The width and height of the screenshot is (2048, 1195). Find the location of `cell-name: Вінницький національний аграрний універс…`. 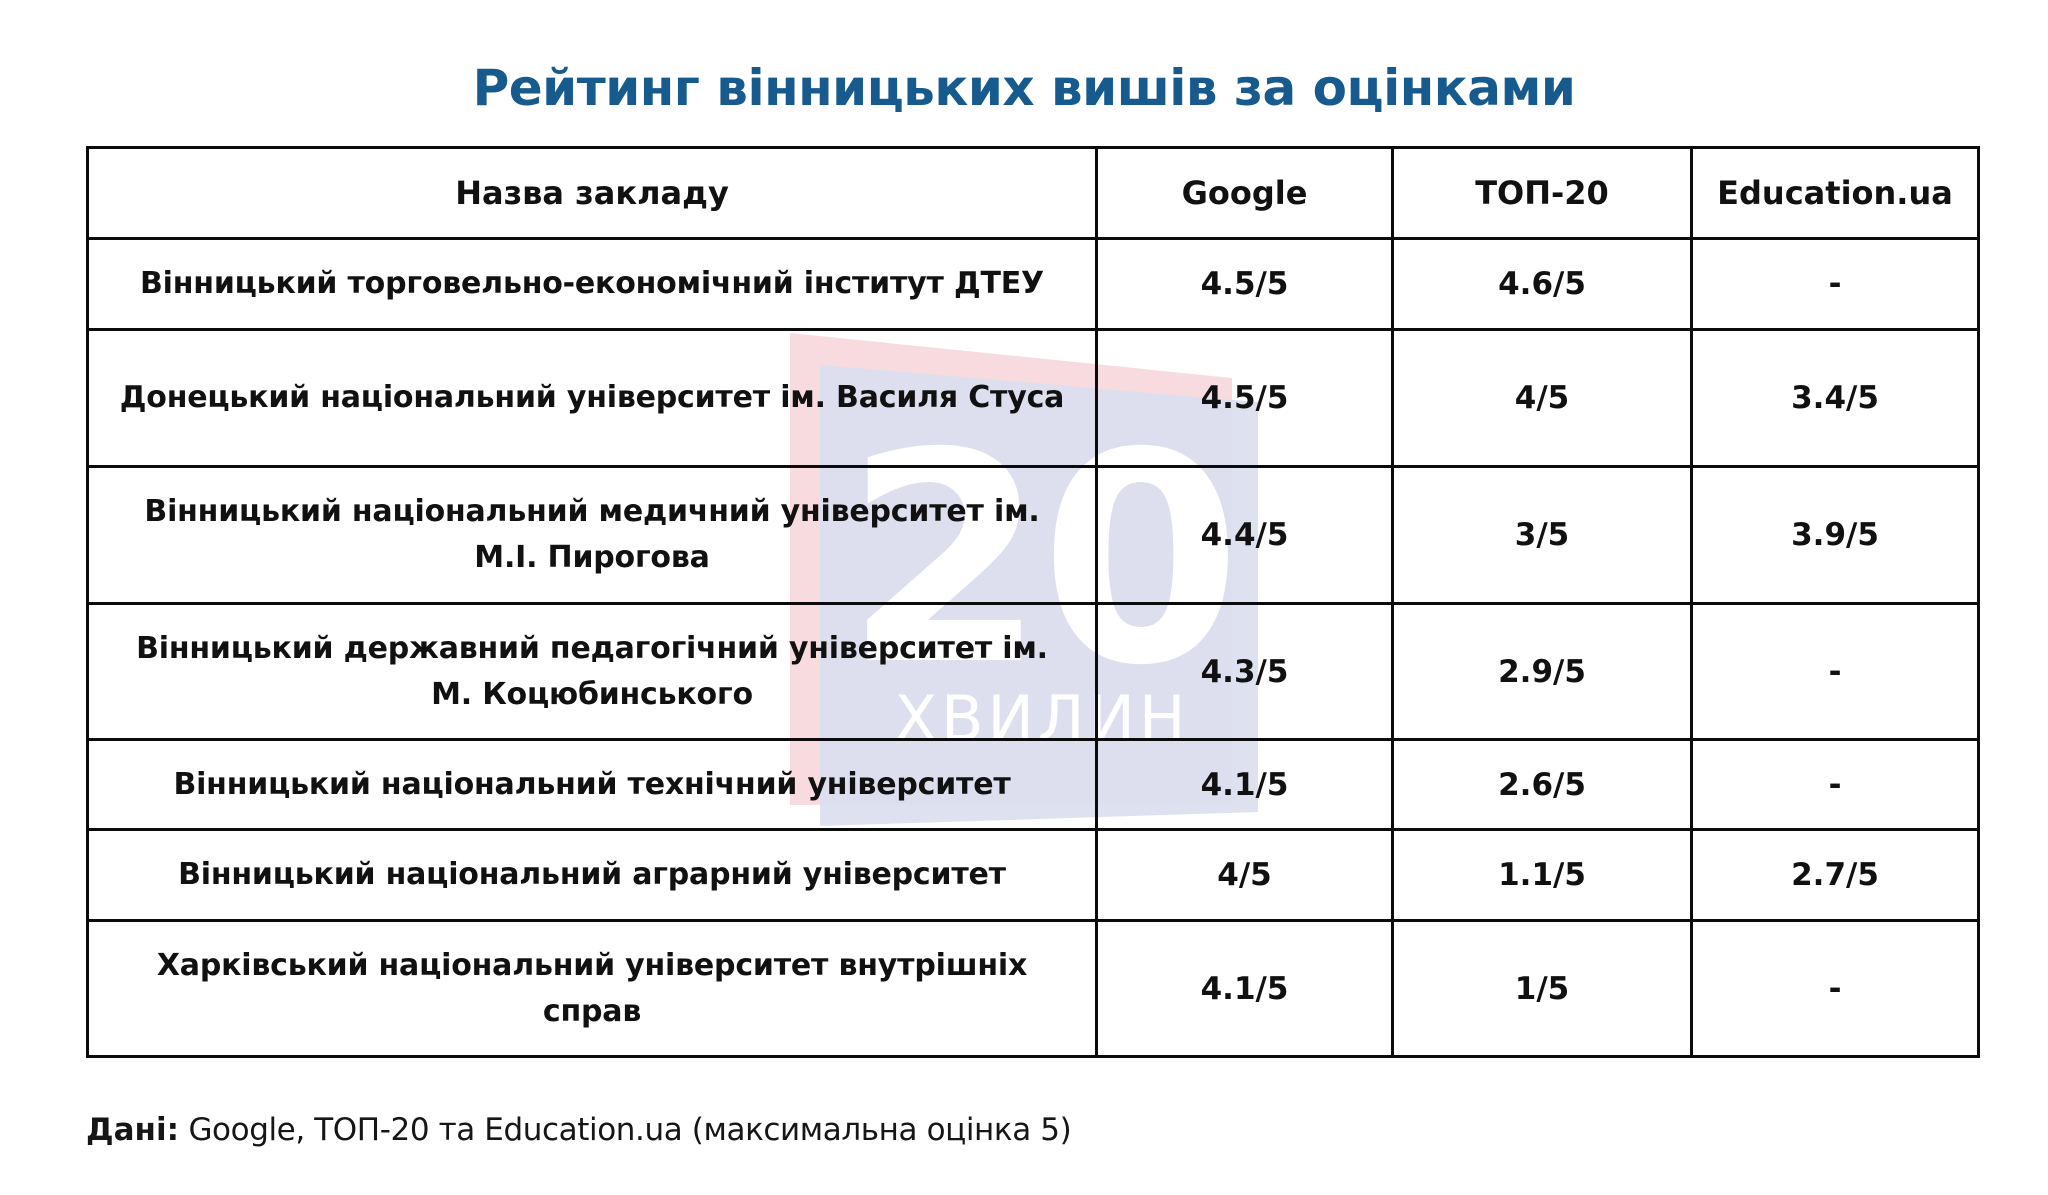

cell-name: Вінницький національний аграрний універс… is located at coordinates (592, 875).